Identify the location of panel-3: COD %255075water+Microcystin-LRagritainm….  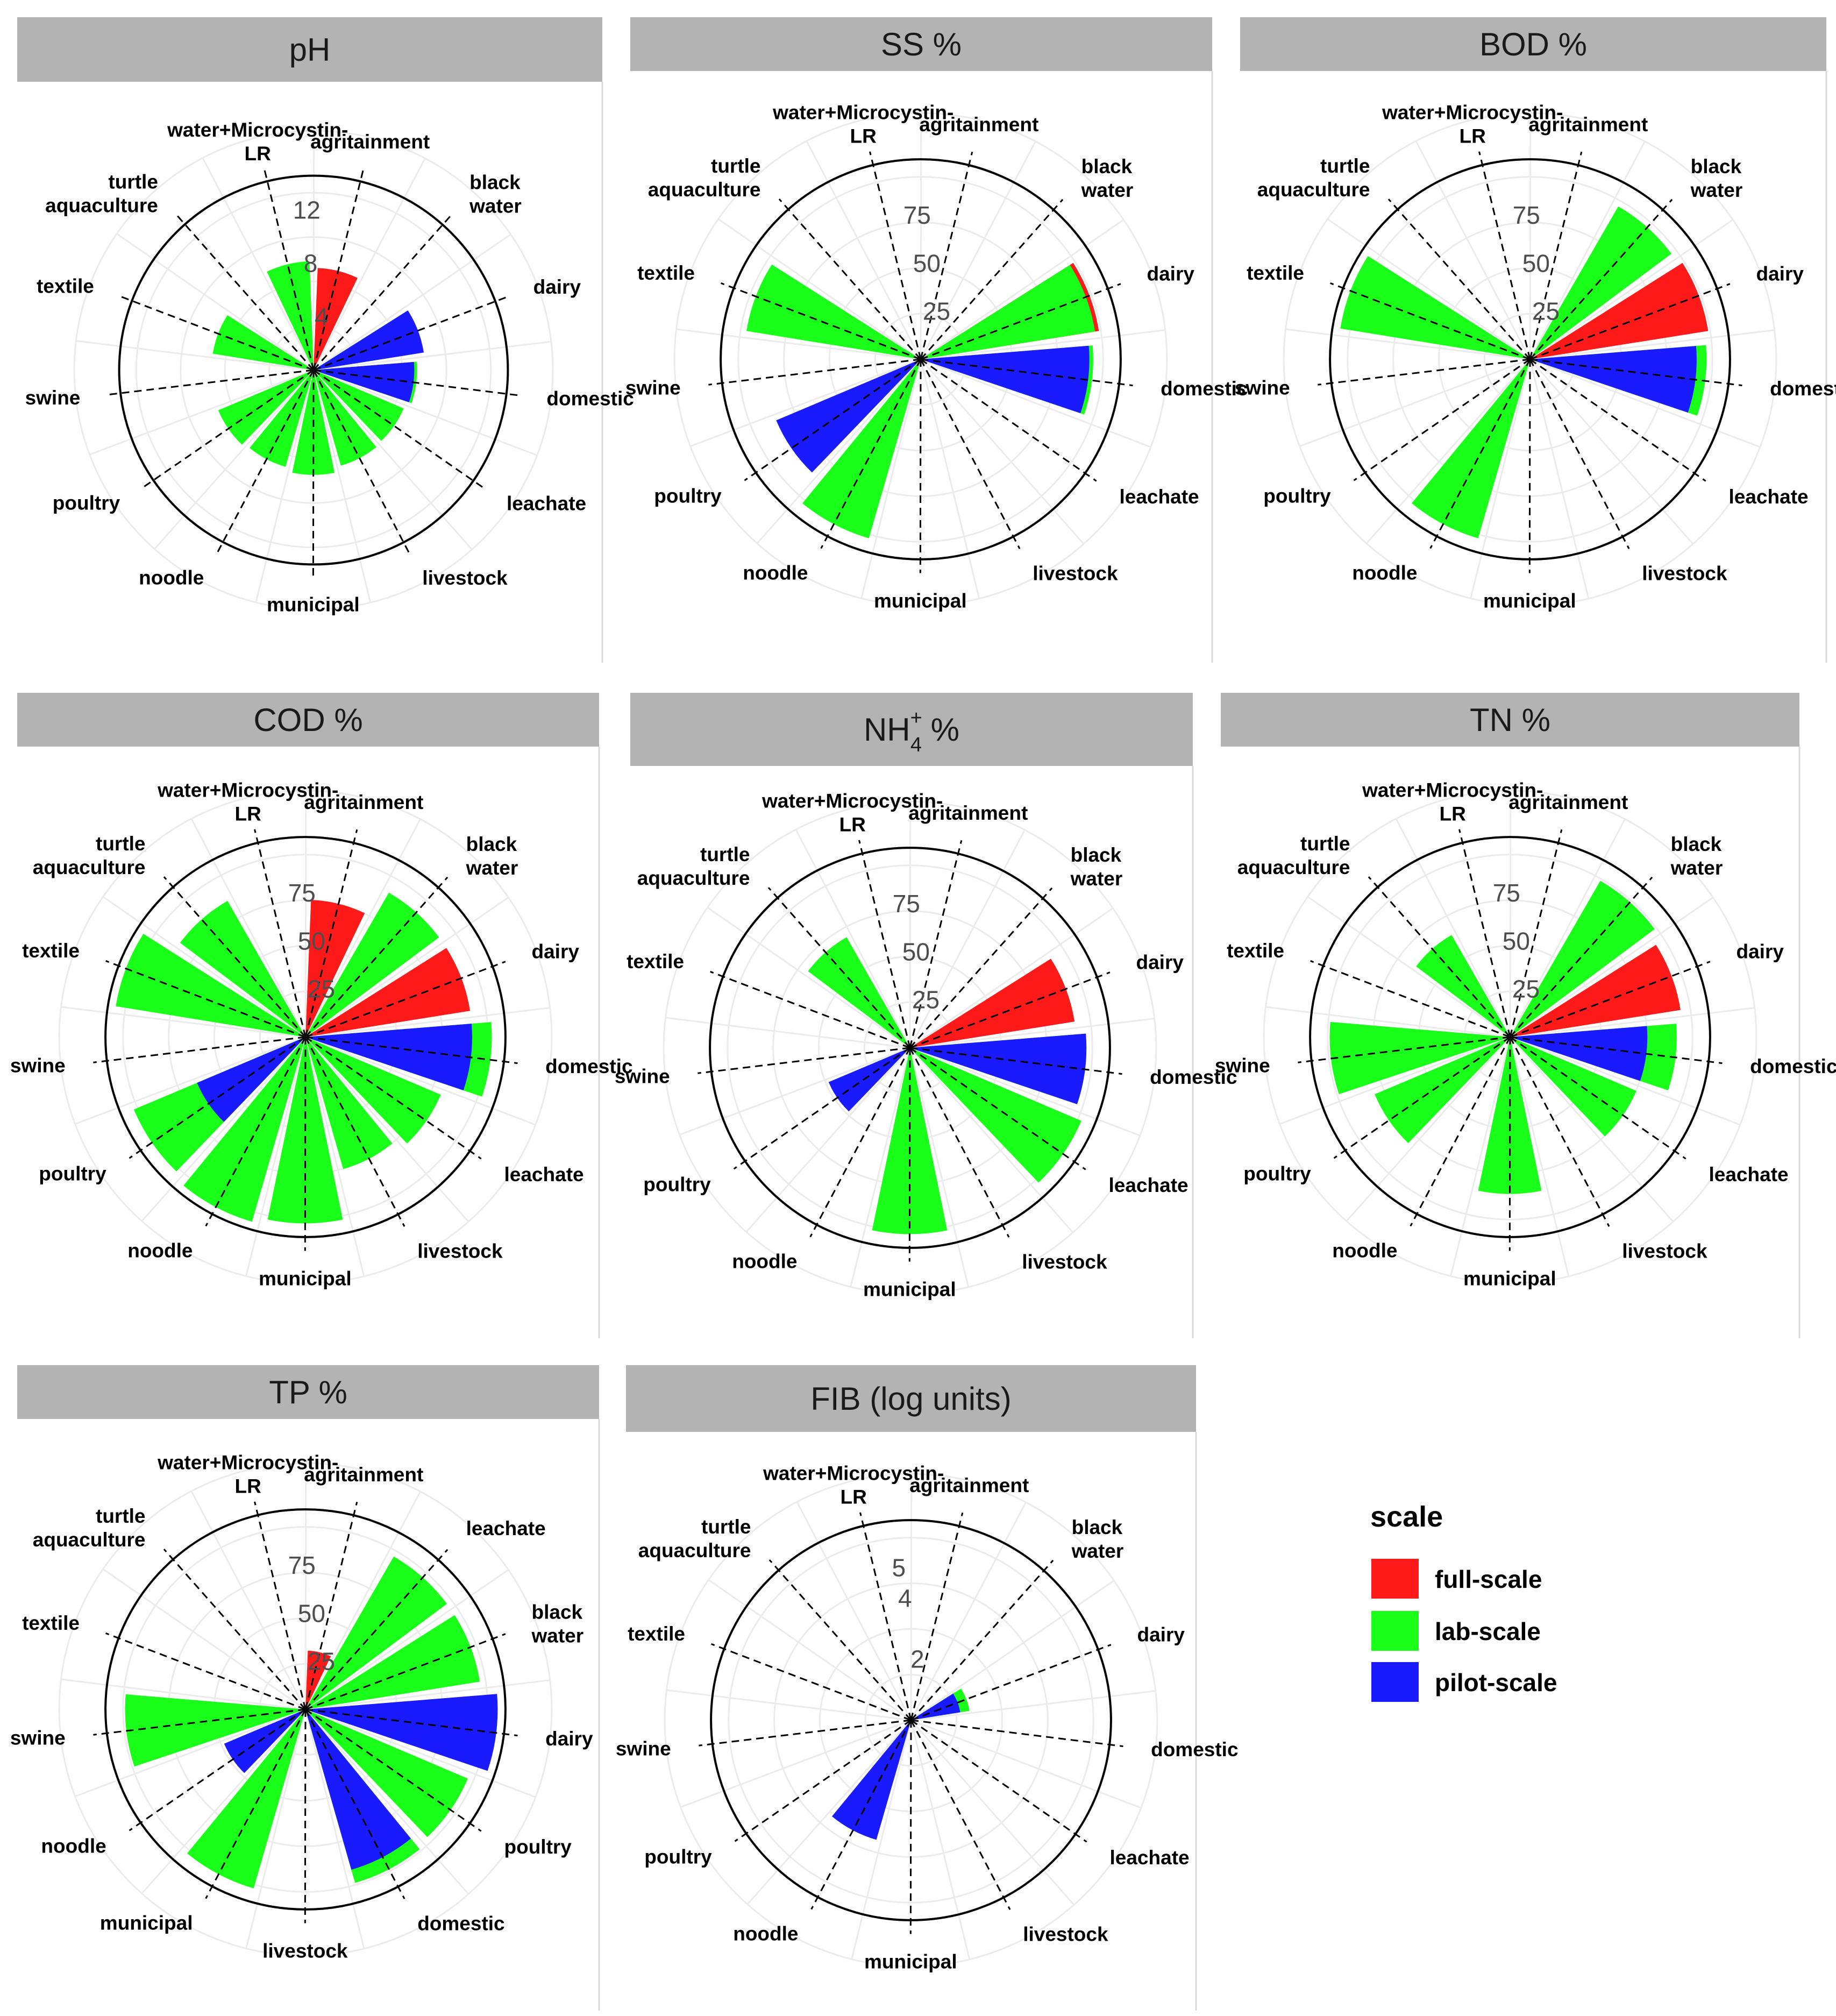
(321, 1016).